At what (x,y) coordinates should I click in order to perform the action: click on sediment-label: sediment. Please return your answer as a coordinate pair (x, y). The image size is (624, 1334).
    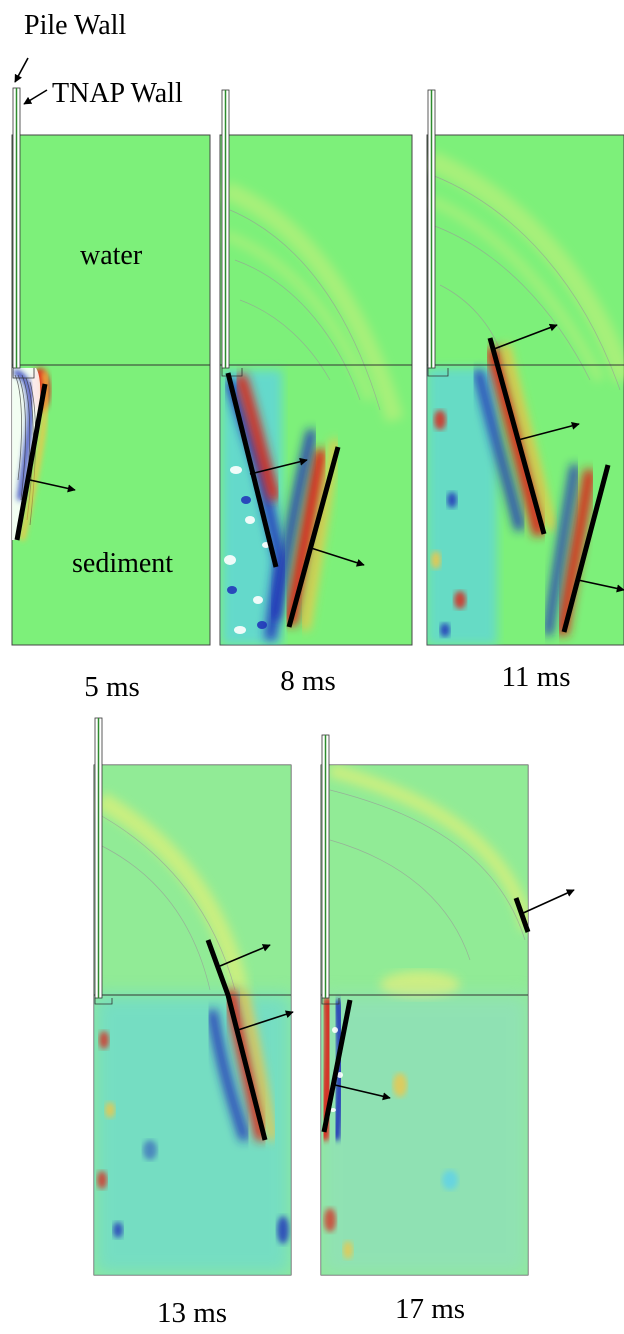
    Looking at the image, I should click on (122, 563).